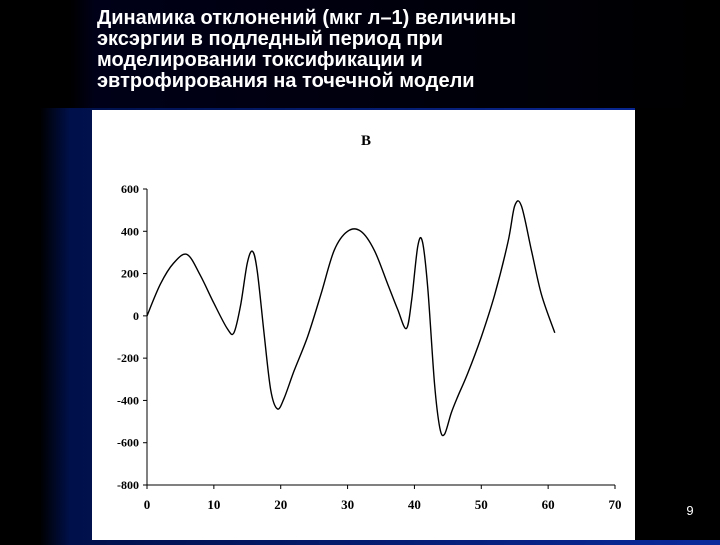 Image resolution: width=720 pixels, height=545 pixels. Describe the element at coordinates (615, 504) in the screenshot. I see `x-tick-label: 70` at that location.